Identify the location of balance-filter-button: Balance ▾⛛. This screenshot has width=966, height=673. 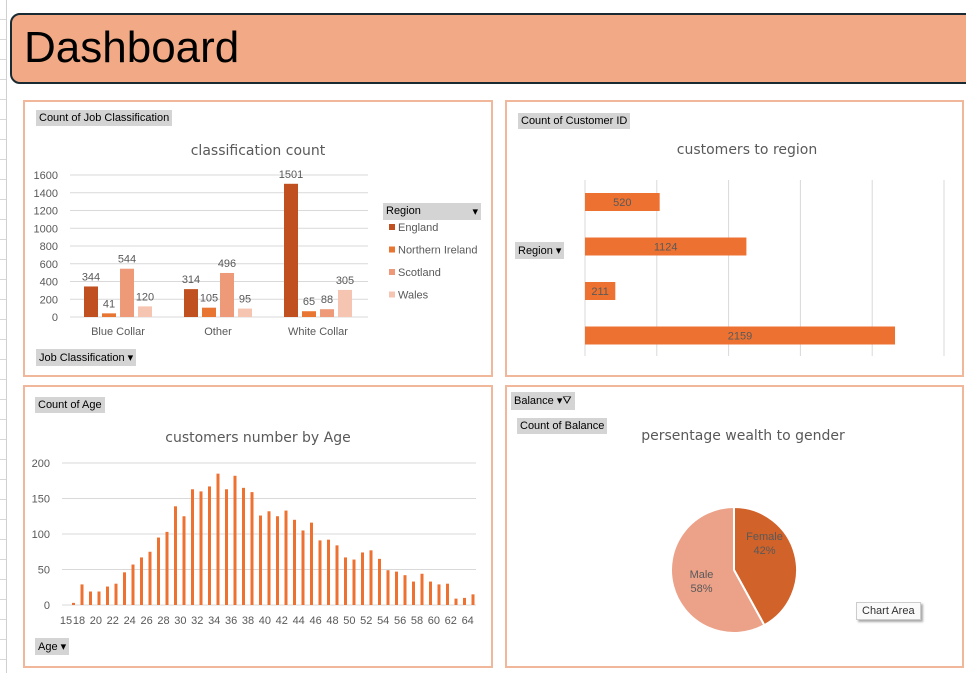
(543, 401).